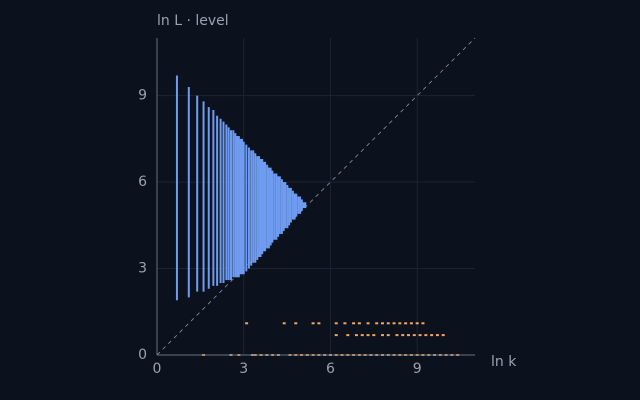 The height and width of the screenshot is (400, 640). I want to click on y-tick-label: 3, so click(142, 269).